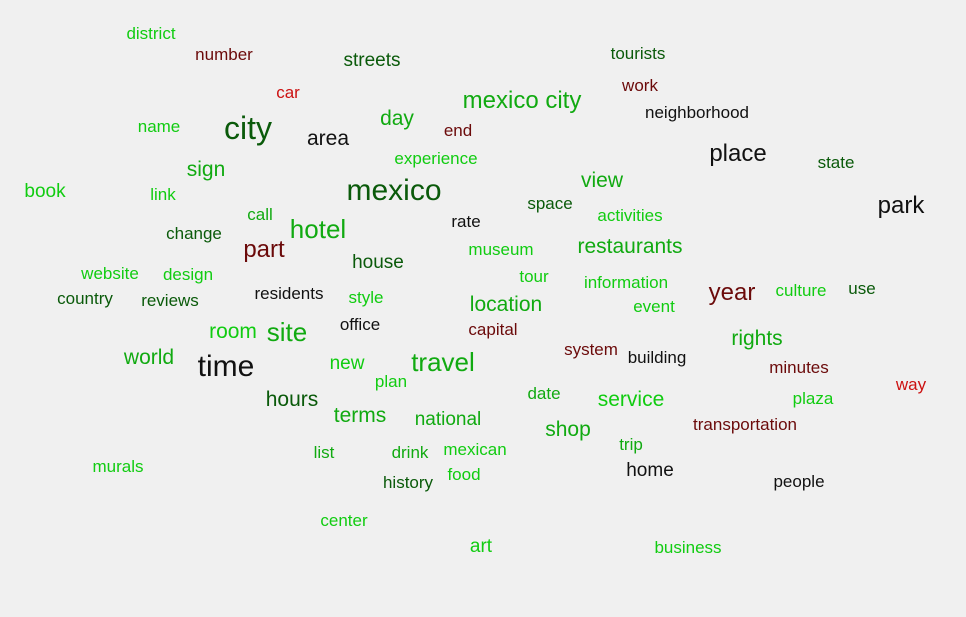  Describe the element at coordinates (85, 298) in the screenshot. I see `word: country` at that location.